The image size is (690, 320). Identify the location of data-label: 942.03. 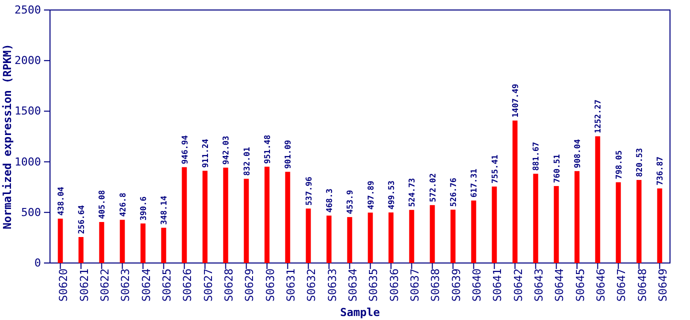
(226, 150).